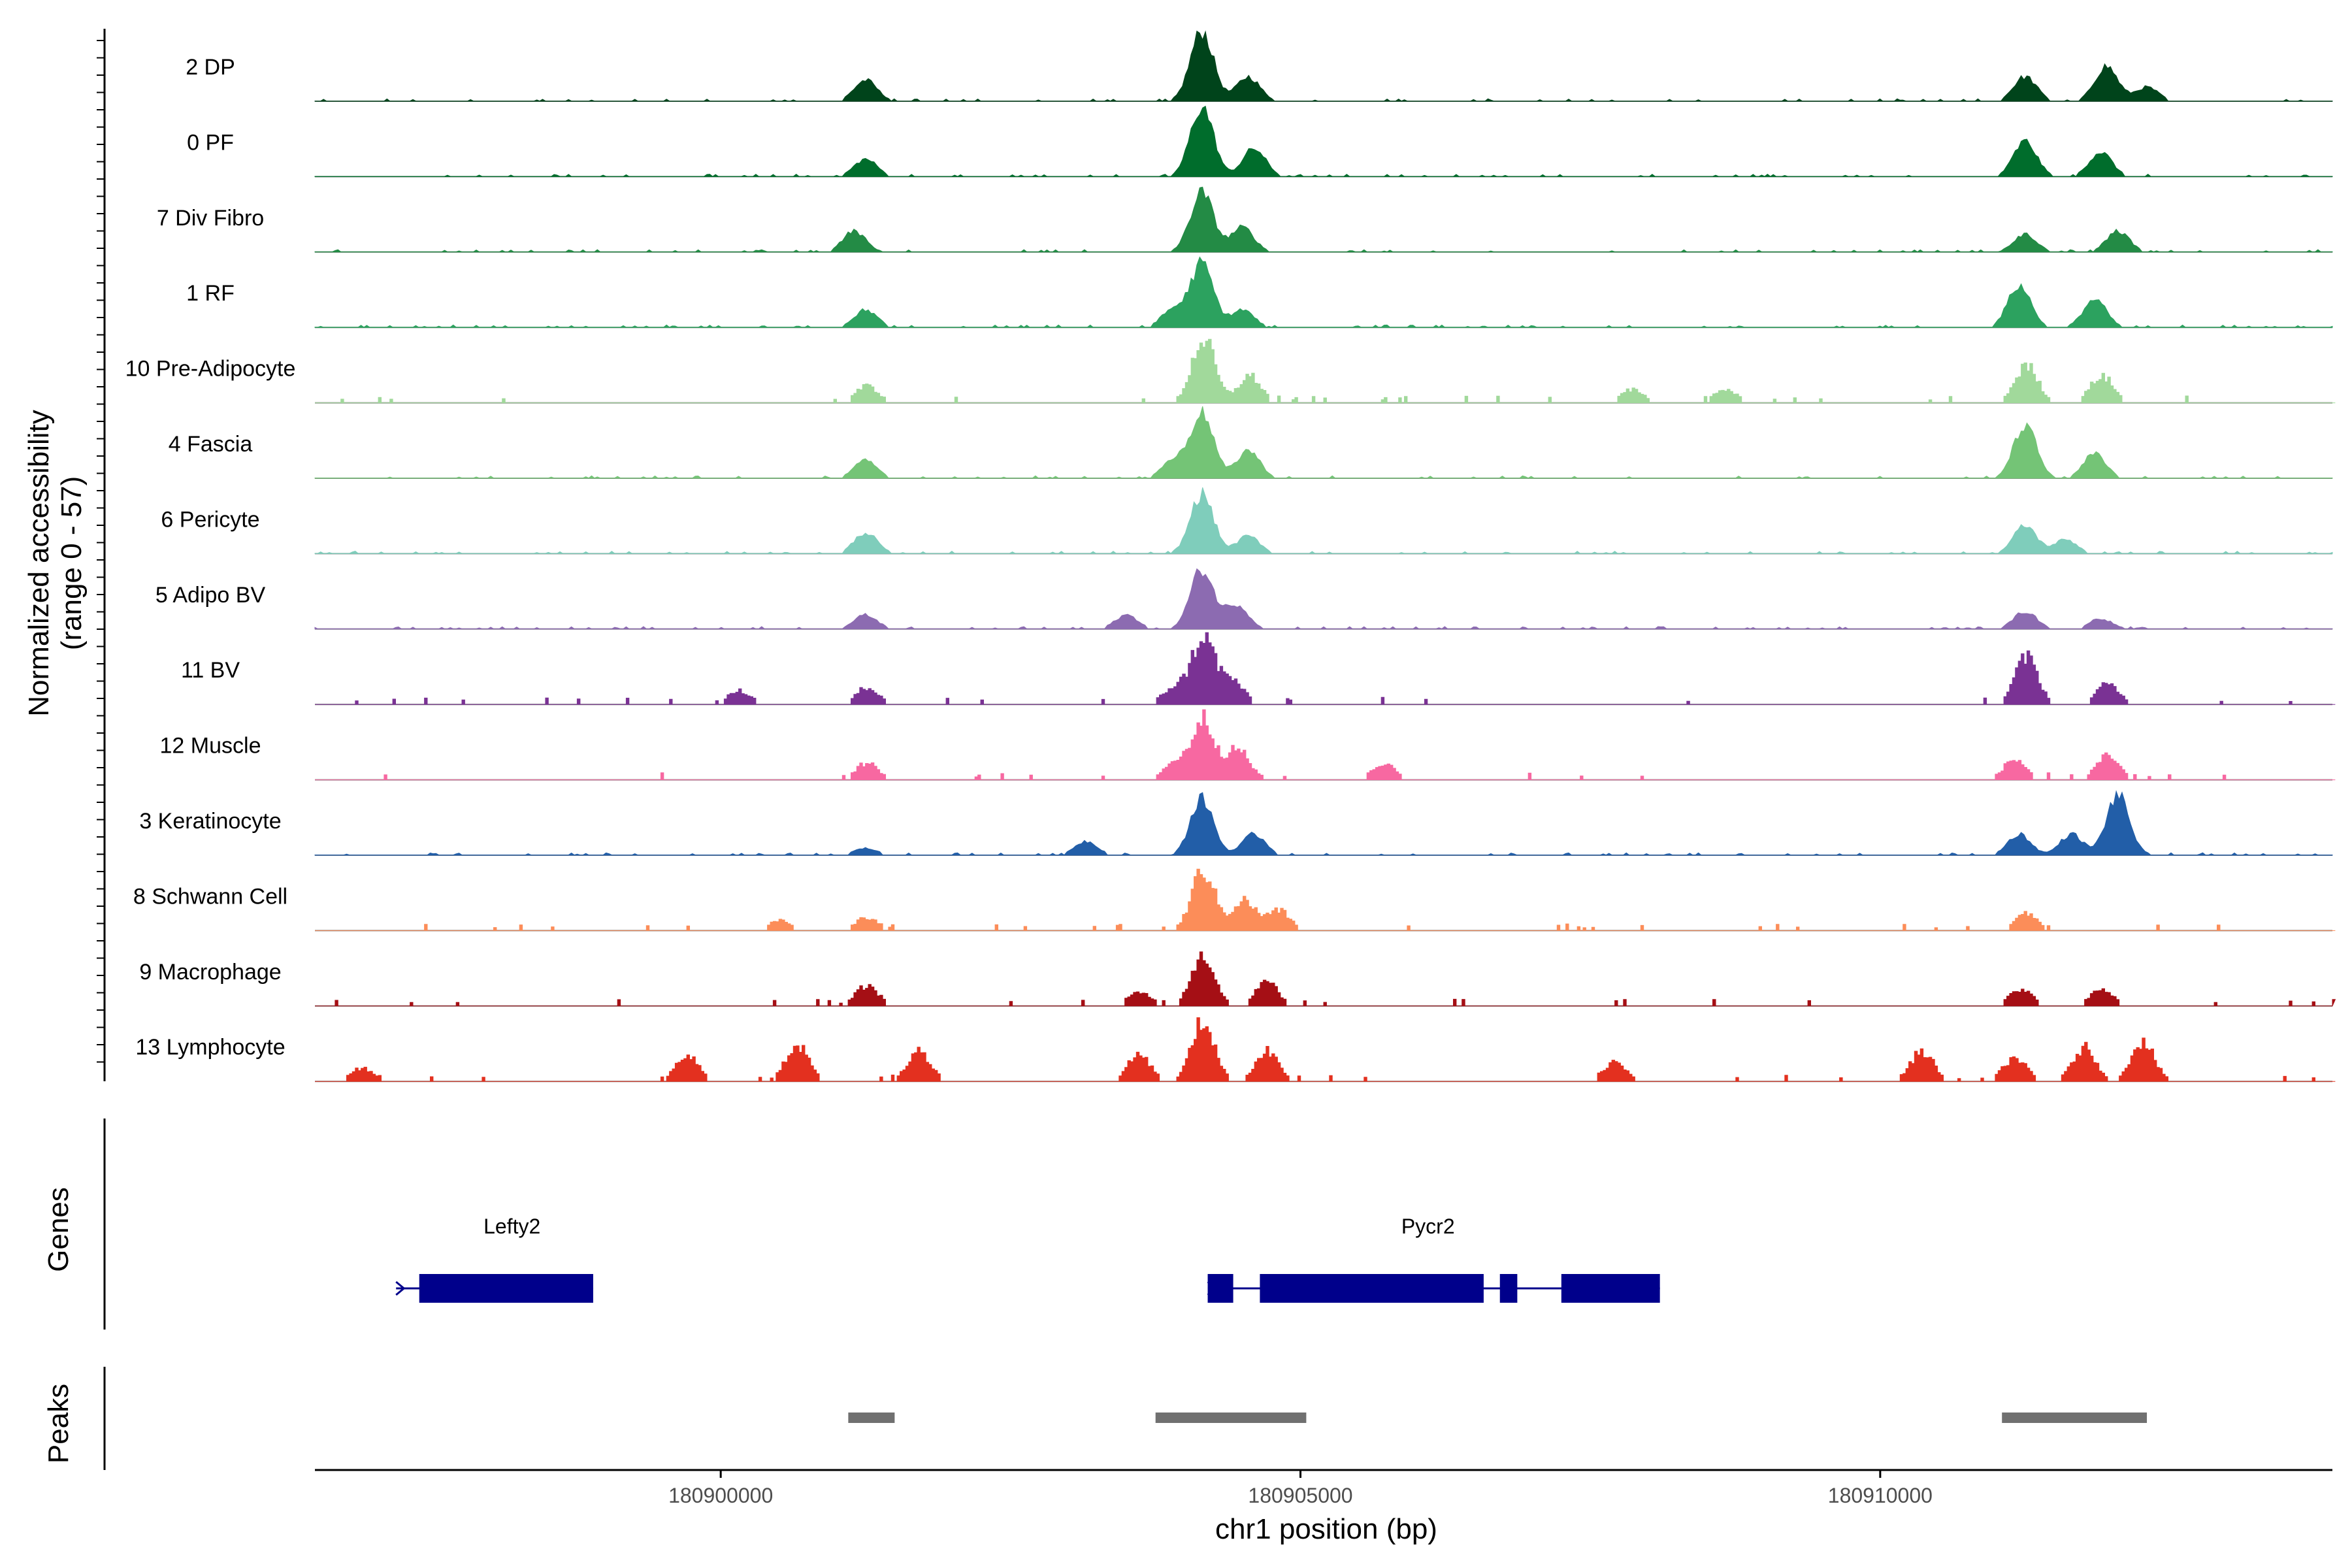 The image size is (2352, 1568). I want to click on y-axis-label: Normalized accessibility, so click(39, 563).